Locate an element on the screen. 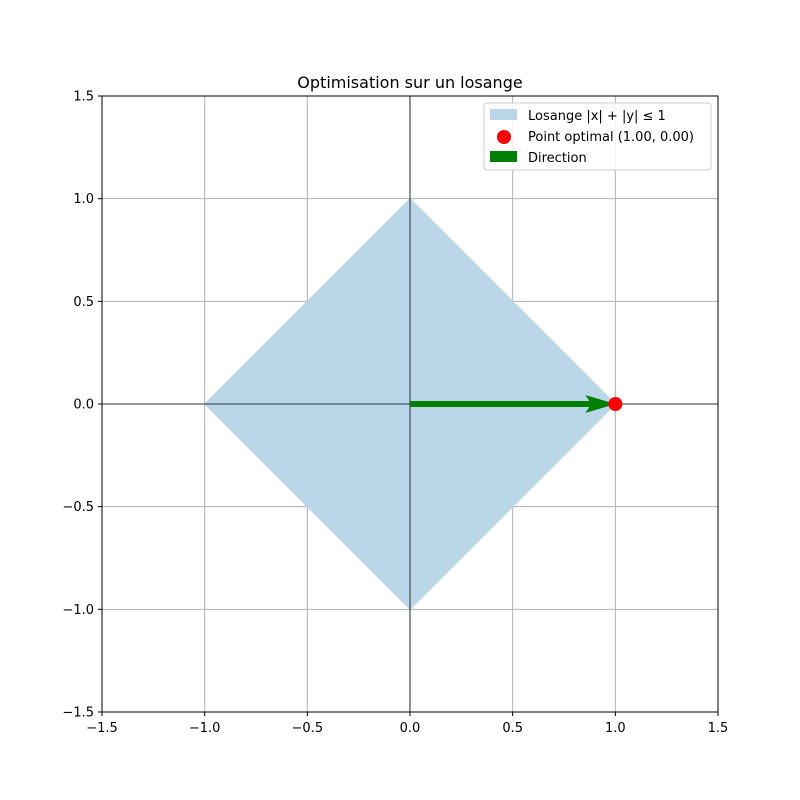 Image resolution: width=800 pixels, height=800 pixels. x-tick-label-0: −1.5 is located at coordinates (102, 728).